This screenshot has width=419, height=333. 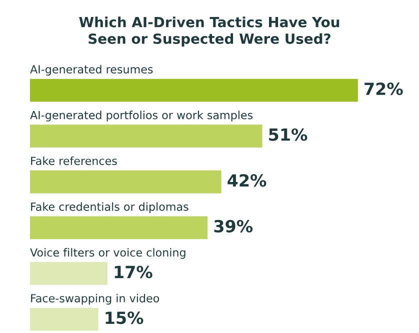 What do you see at coordinates (288, 134) in the screenshot?
I see `data-label: 51%` at bounding box center [288, 134].